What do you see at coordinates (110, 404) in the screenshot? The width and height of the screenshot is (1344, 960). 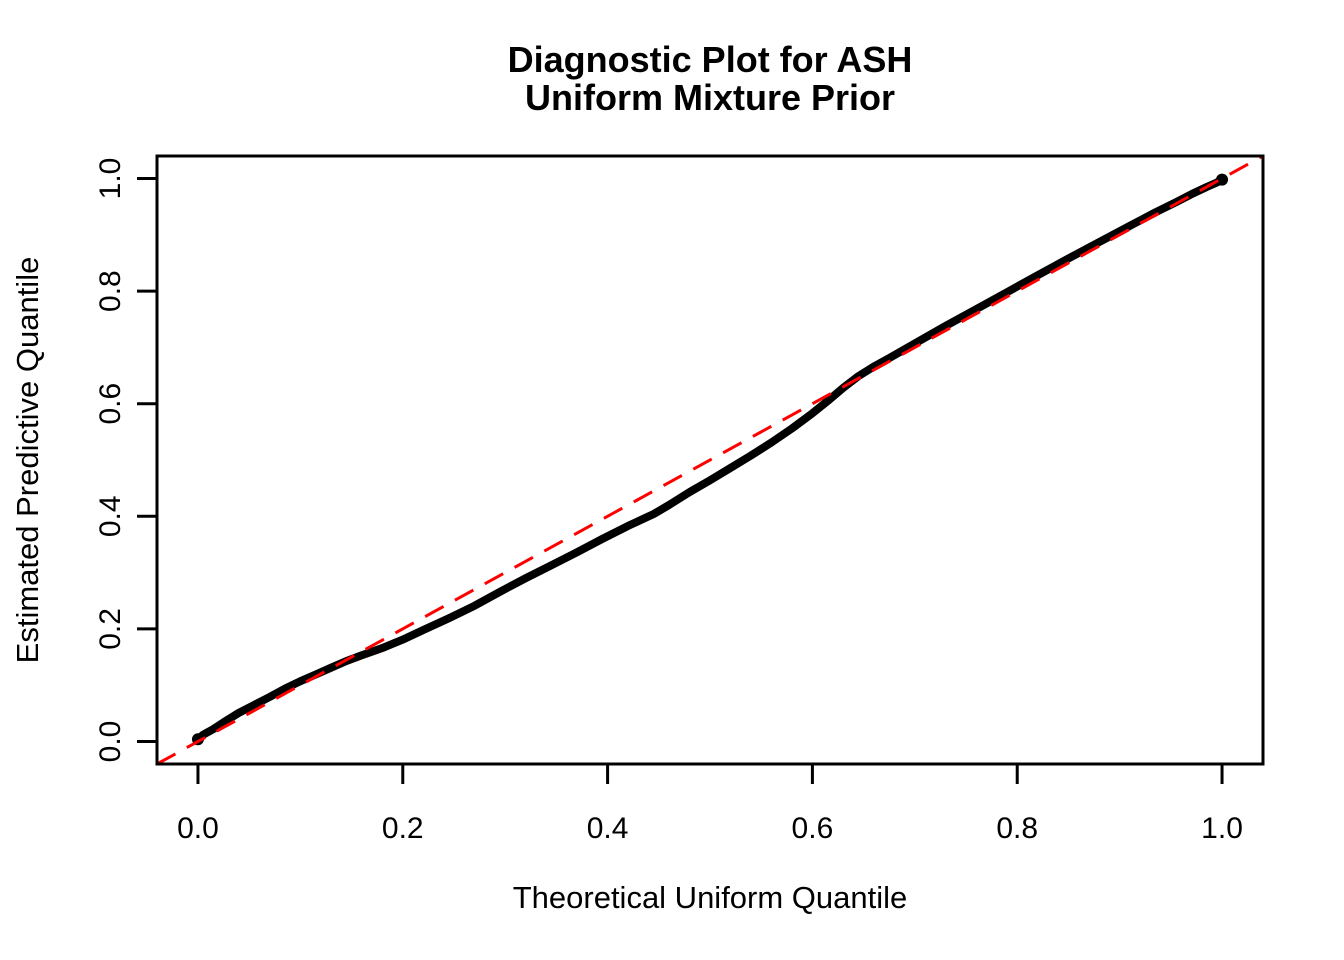 I see `y-axis-tick-label: 0.6` at bounding box center [110, 404].